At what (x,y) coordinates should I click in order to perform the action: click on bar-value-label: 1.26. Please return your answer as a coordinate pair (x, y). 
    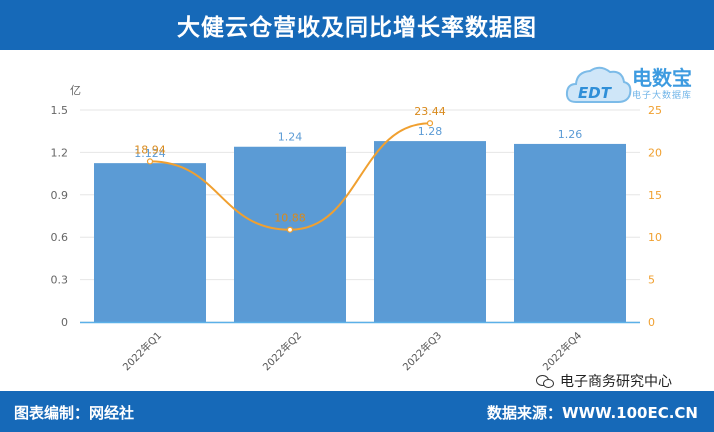
    Looking at the image, I should click on (570, 134).